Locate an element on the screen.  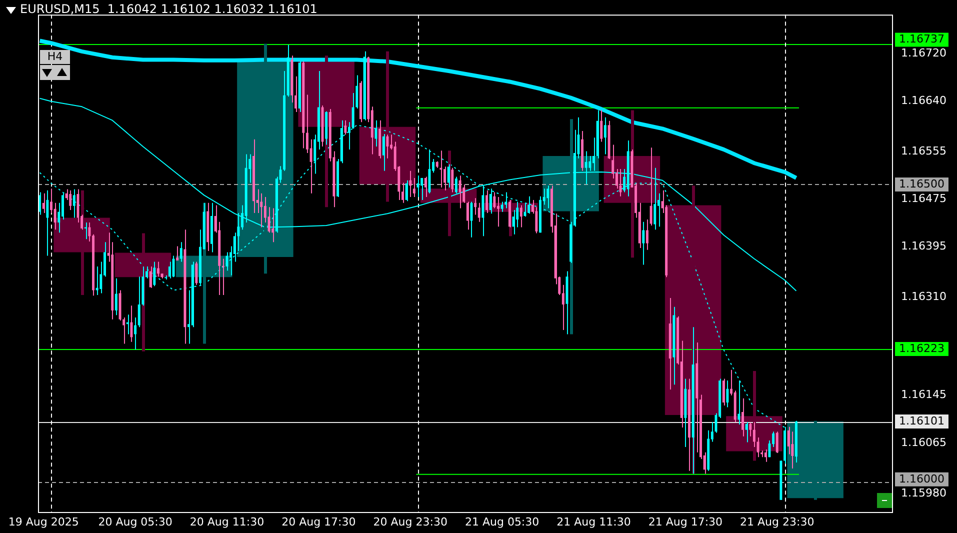
y-tick-label: 1.16475 is located at coordinates (923, 199).